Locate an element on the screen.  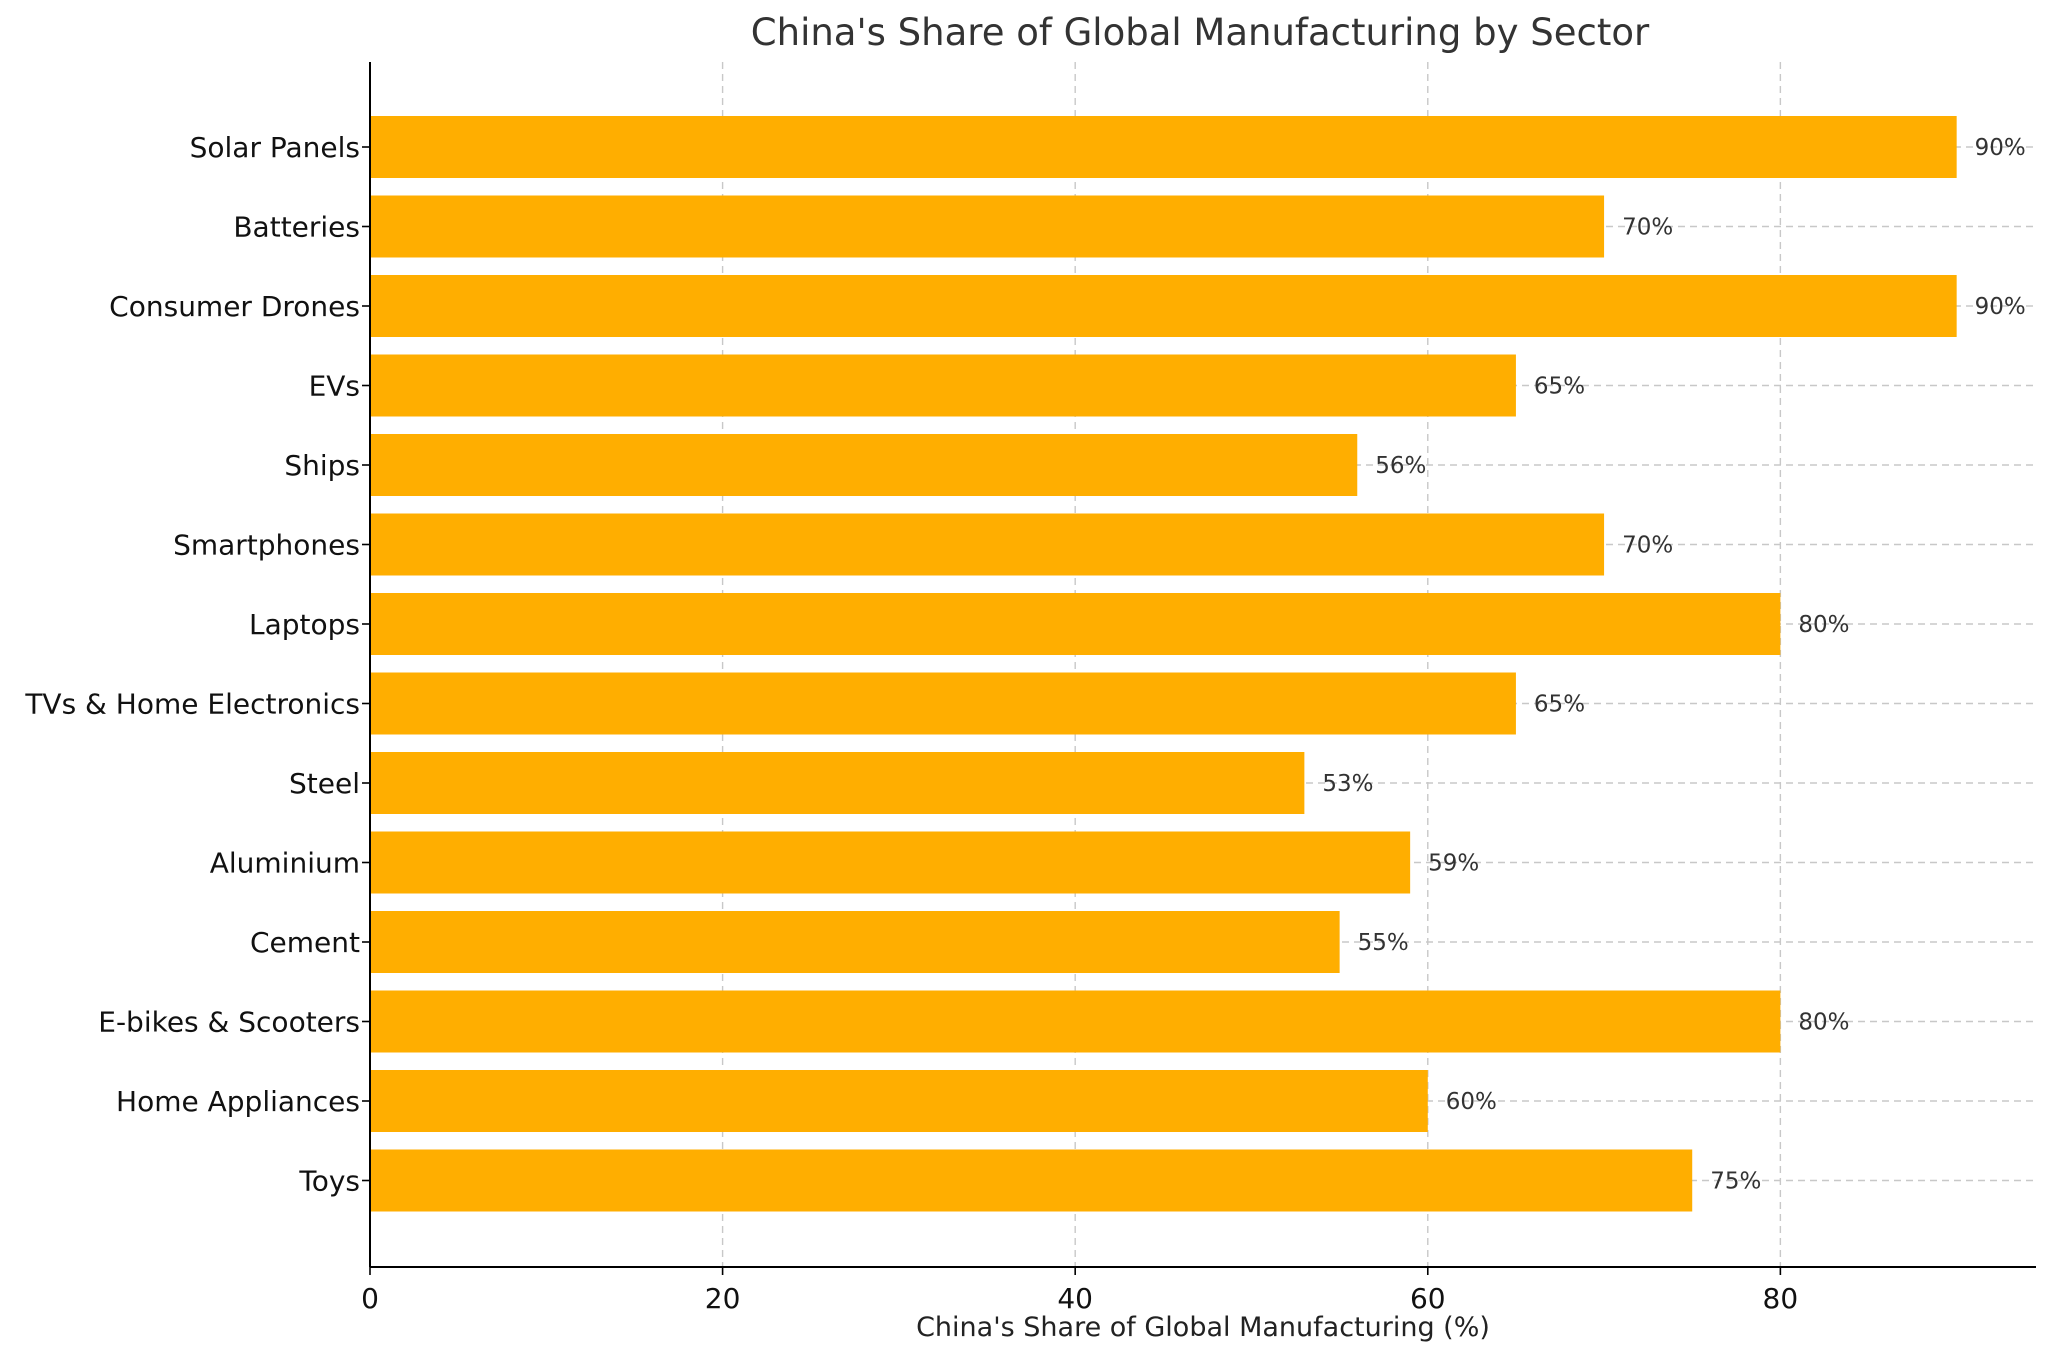
category-label: Laptops is located at coordinates (304, 624).